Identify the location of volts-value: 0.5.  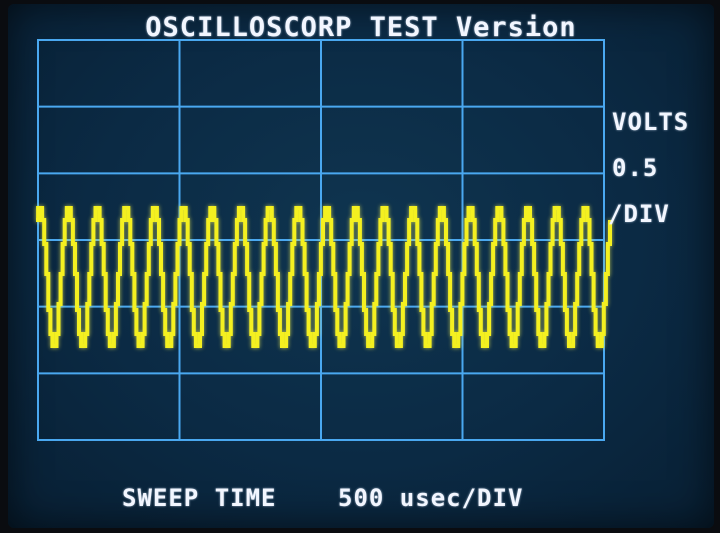
(635, 168).